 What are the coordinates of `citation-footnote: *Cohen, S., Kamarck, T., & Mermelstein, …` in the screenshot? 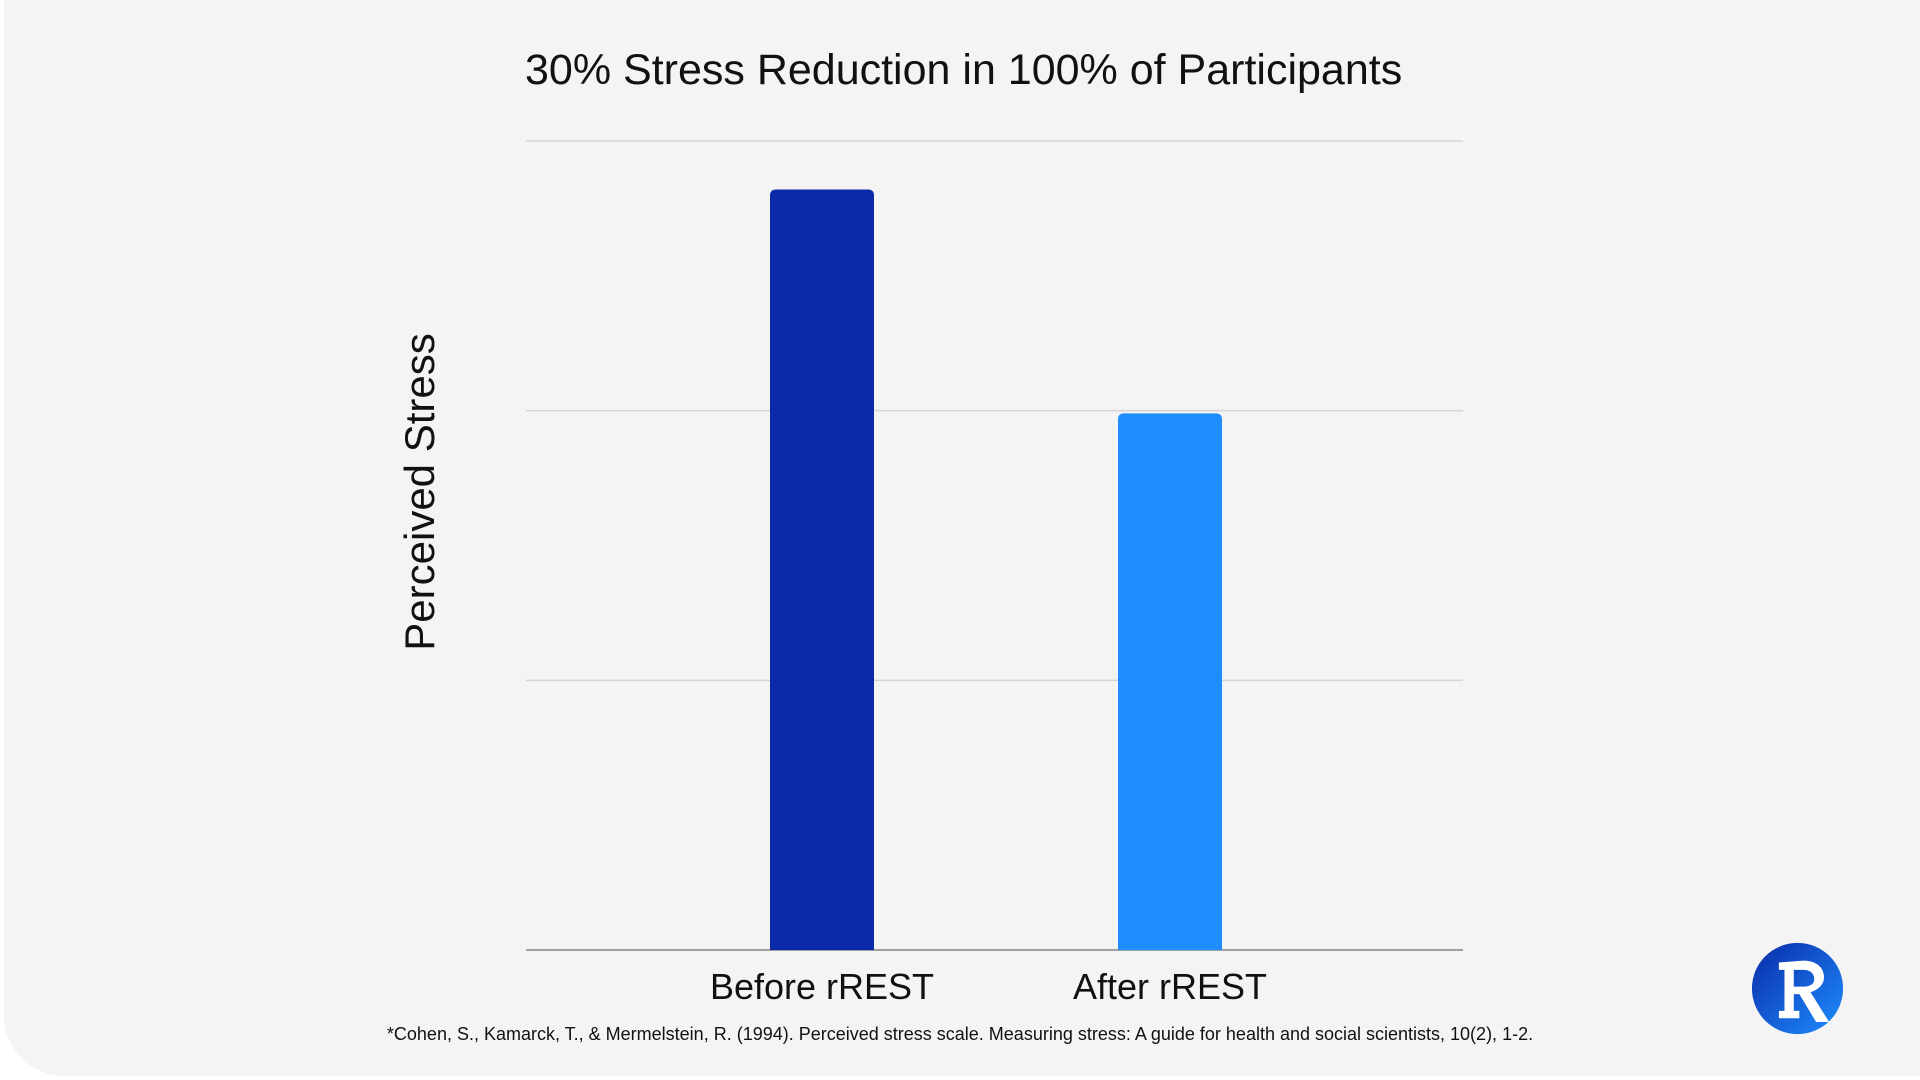 It's located at (960, 1034).